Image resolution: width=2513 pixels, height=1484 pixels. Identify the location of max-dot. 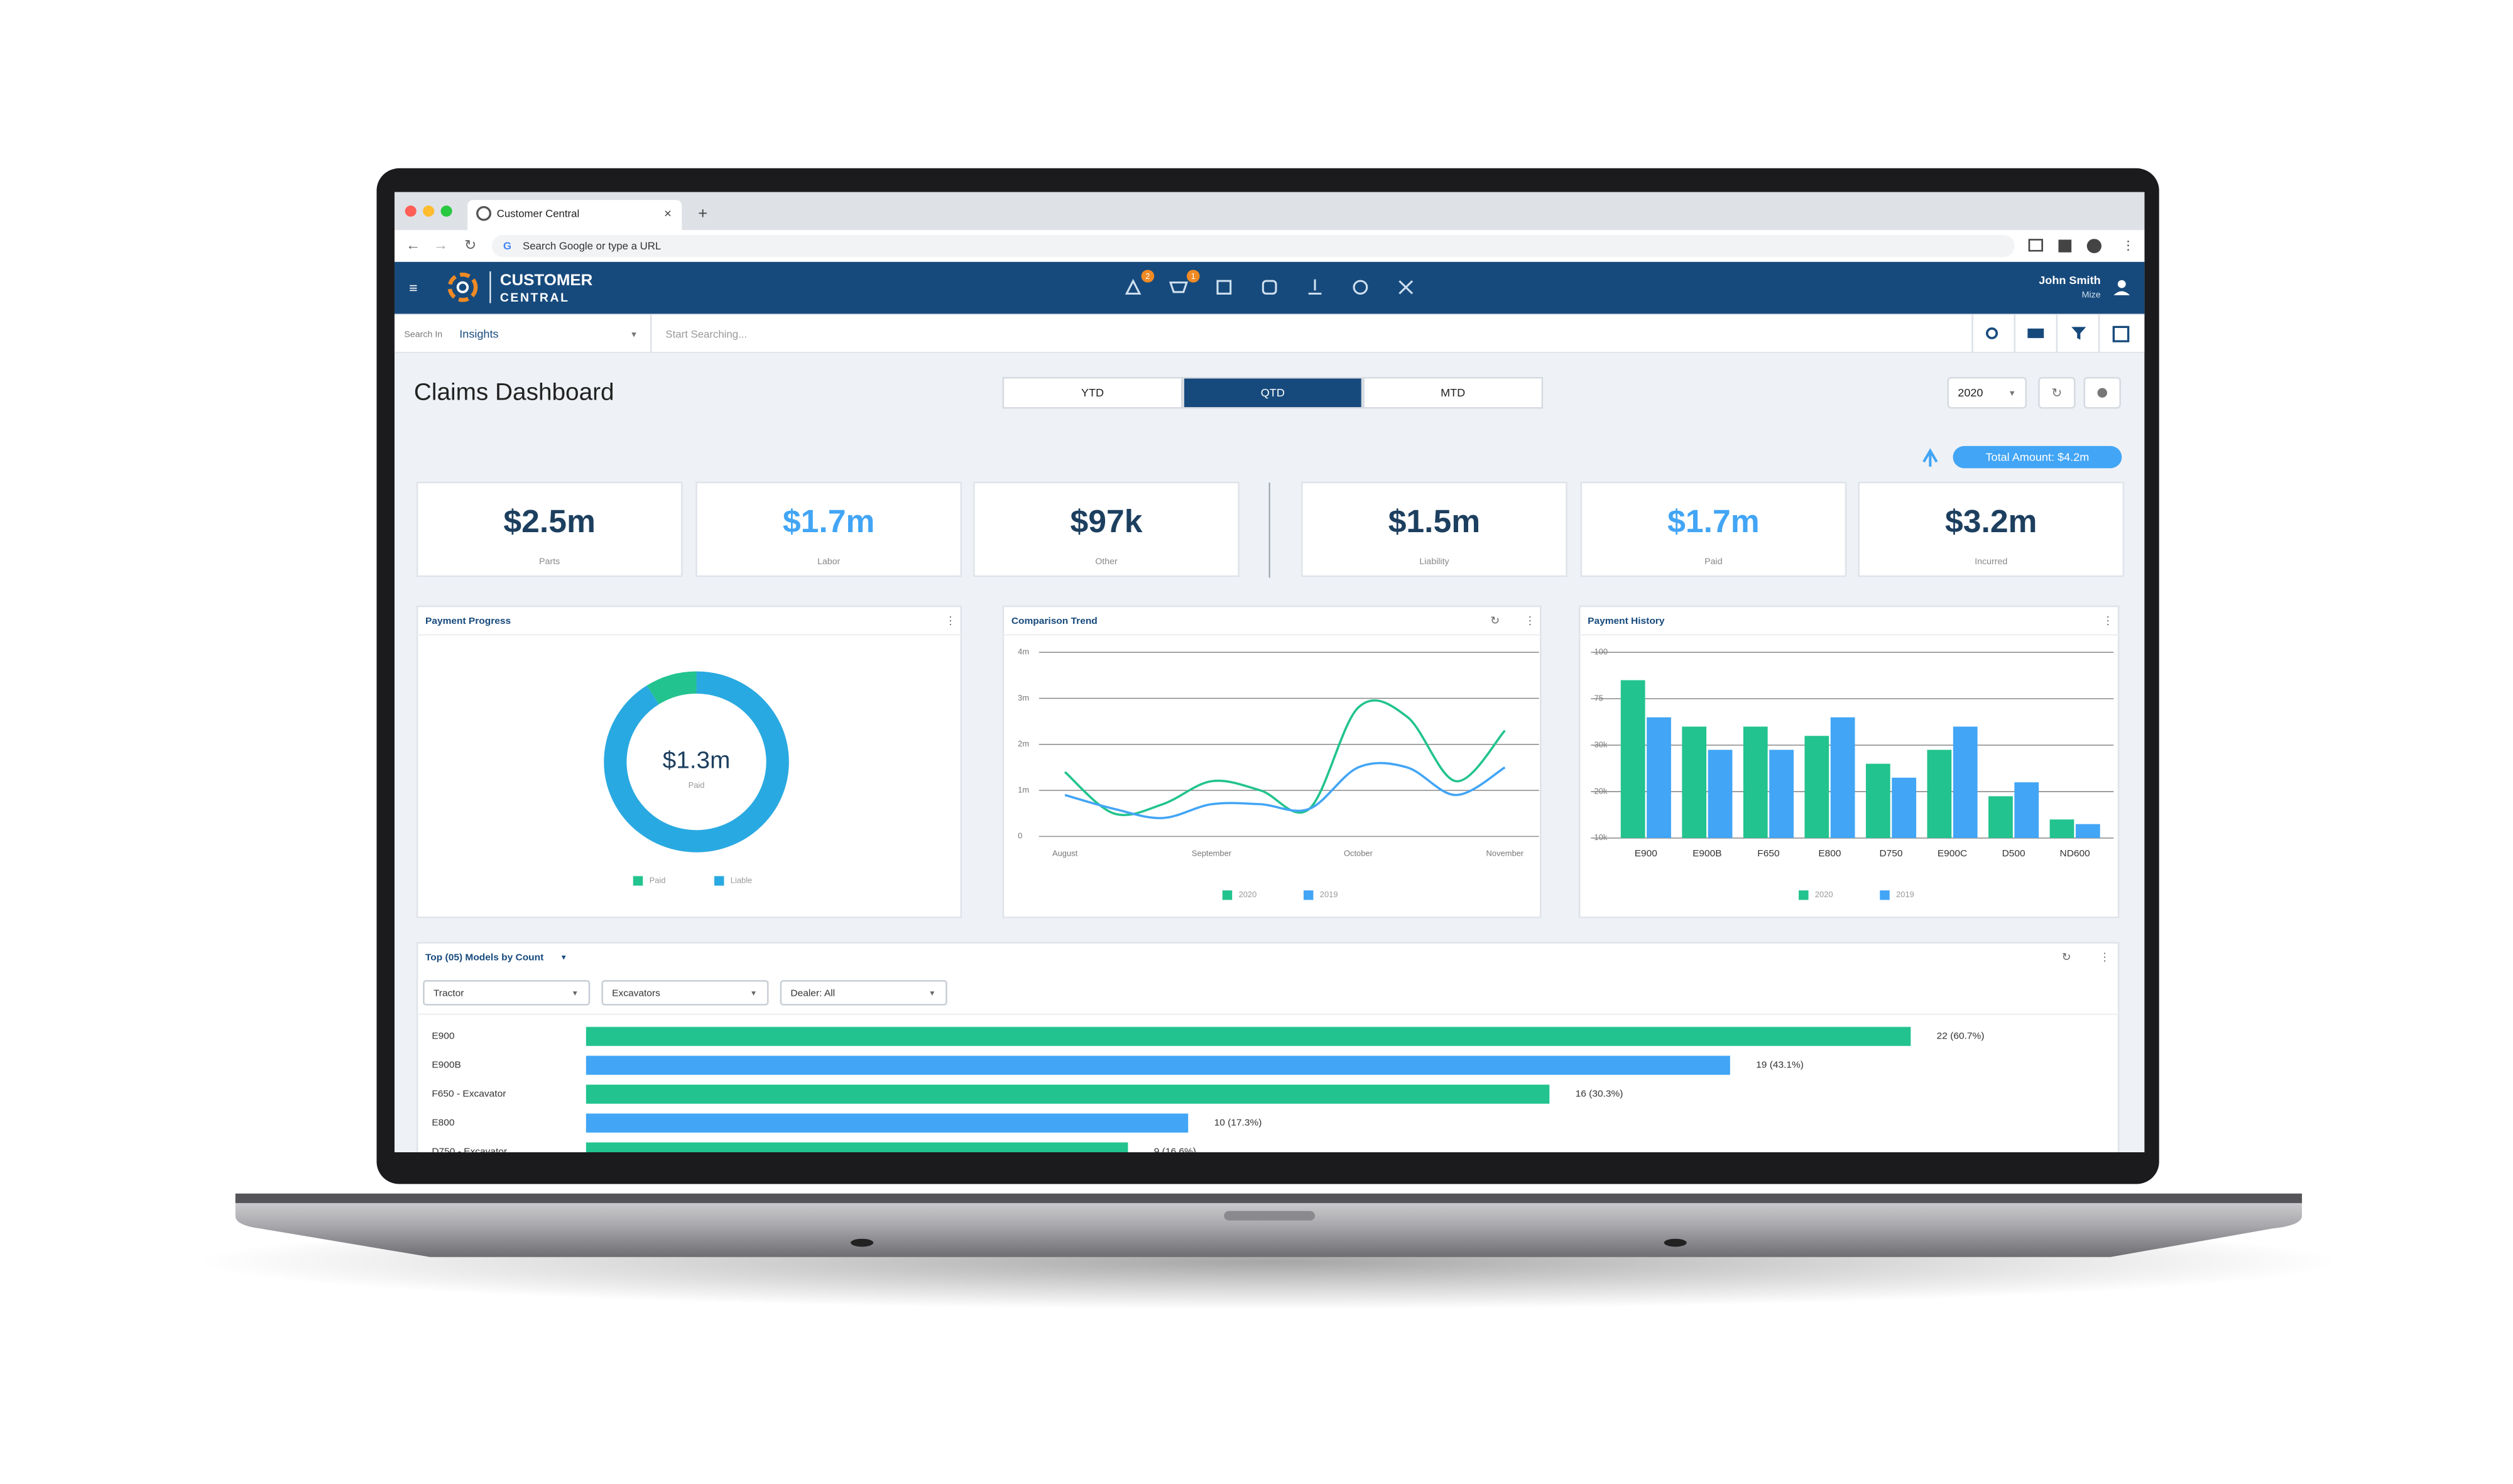
(446, 211).